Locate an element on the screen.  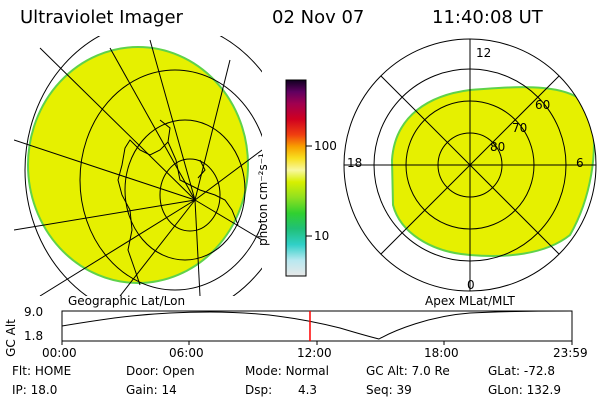
geographic-panel-label: Geographic Lat/Lon is located at coordinates (127, 301).